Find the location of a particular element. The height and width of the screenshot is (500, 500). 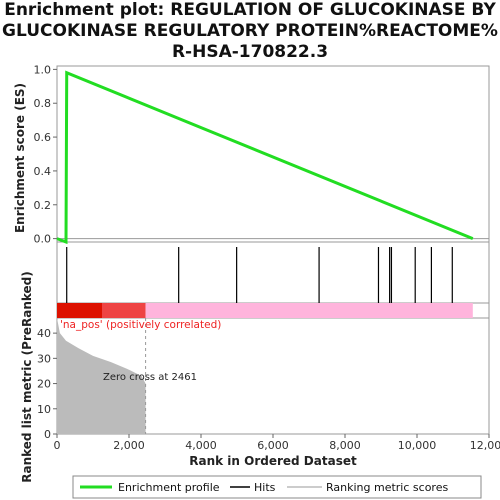

x-tick-label: 2,000 is located at coordinates (129, 445).